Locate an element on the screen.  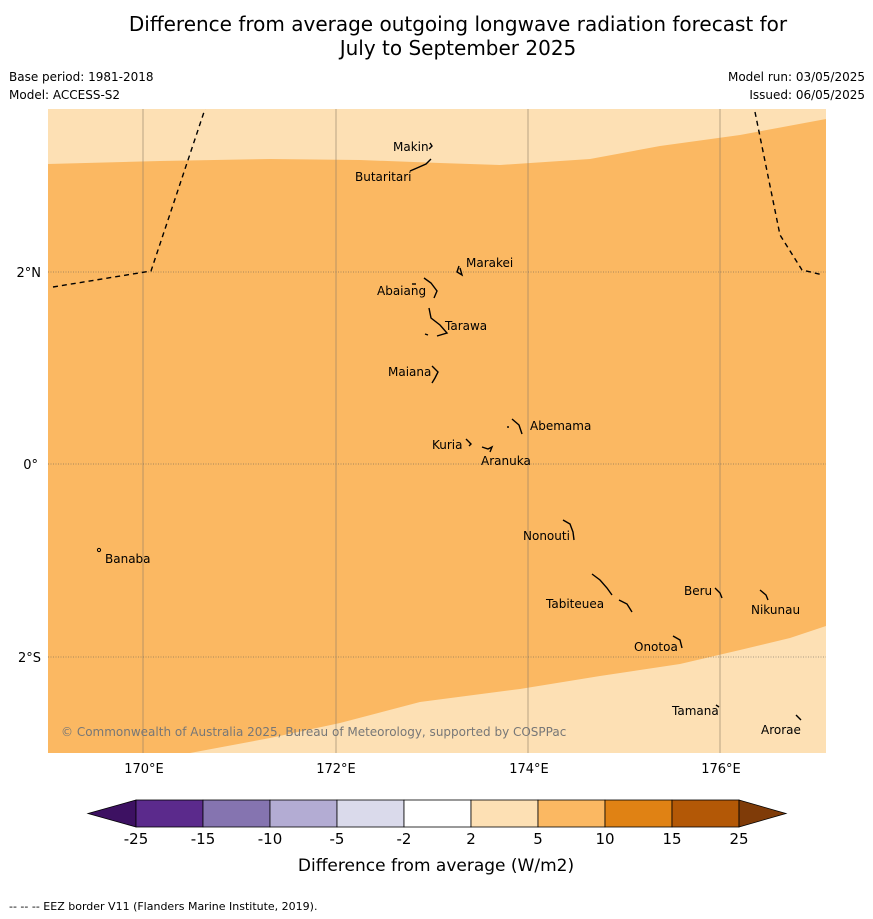
colorbar-arrow-low is located at coordinates (111, 813).